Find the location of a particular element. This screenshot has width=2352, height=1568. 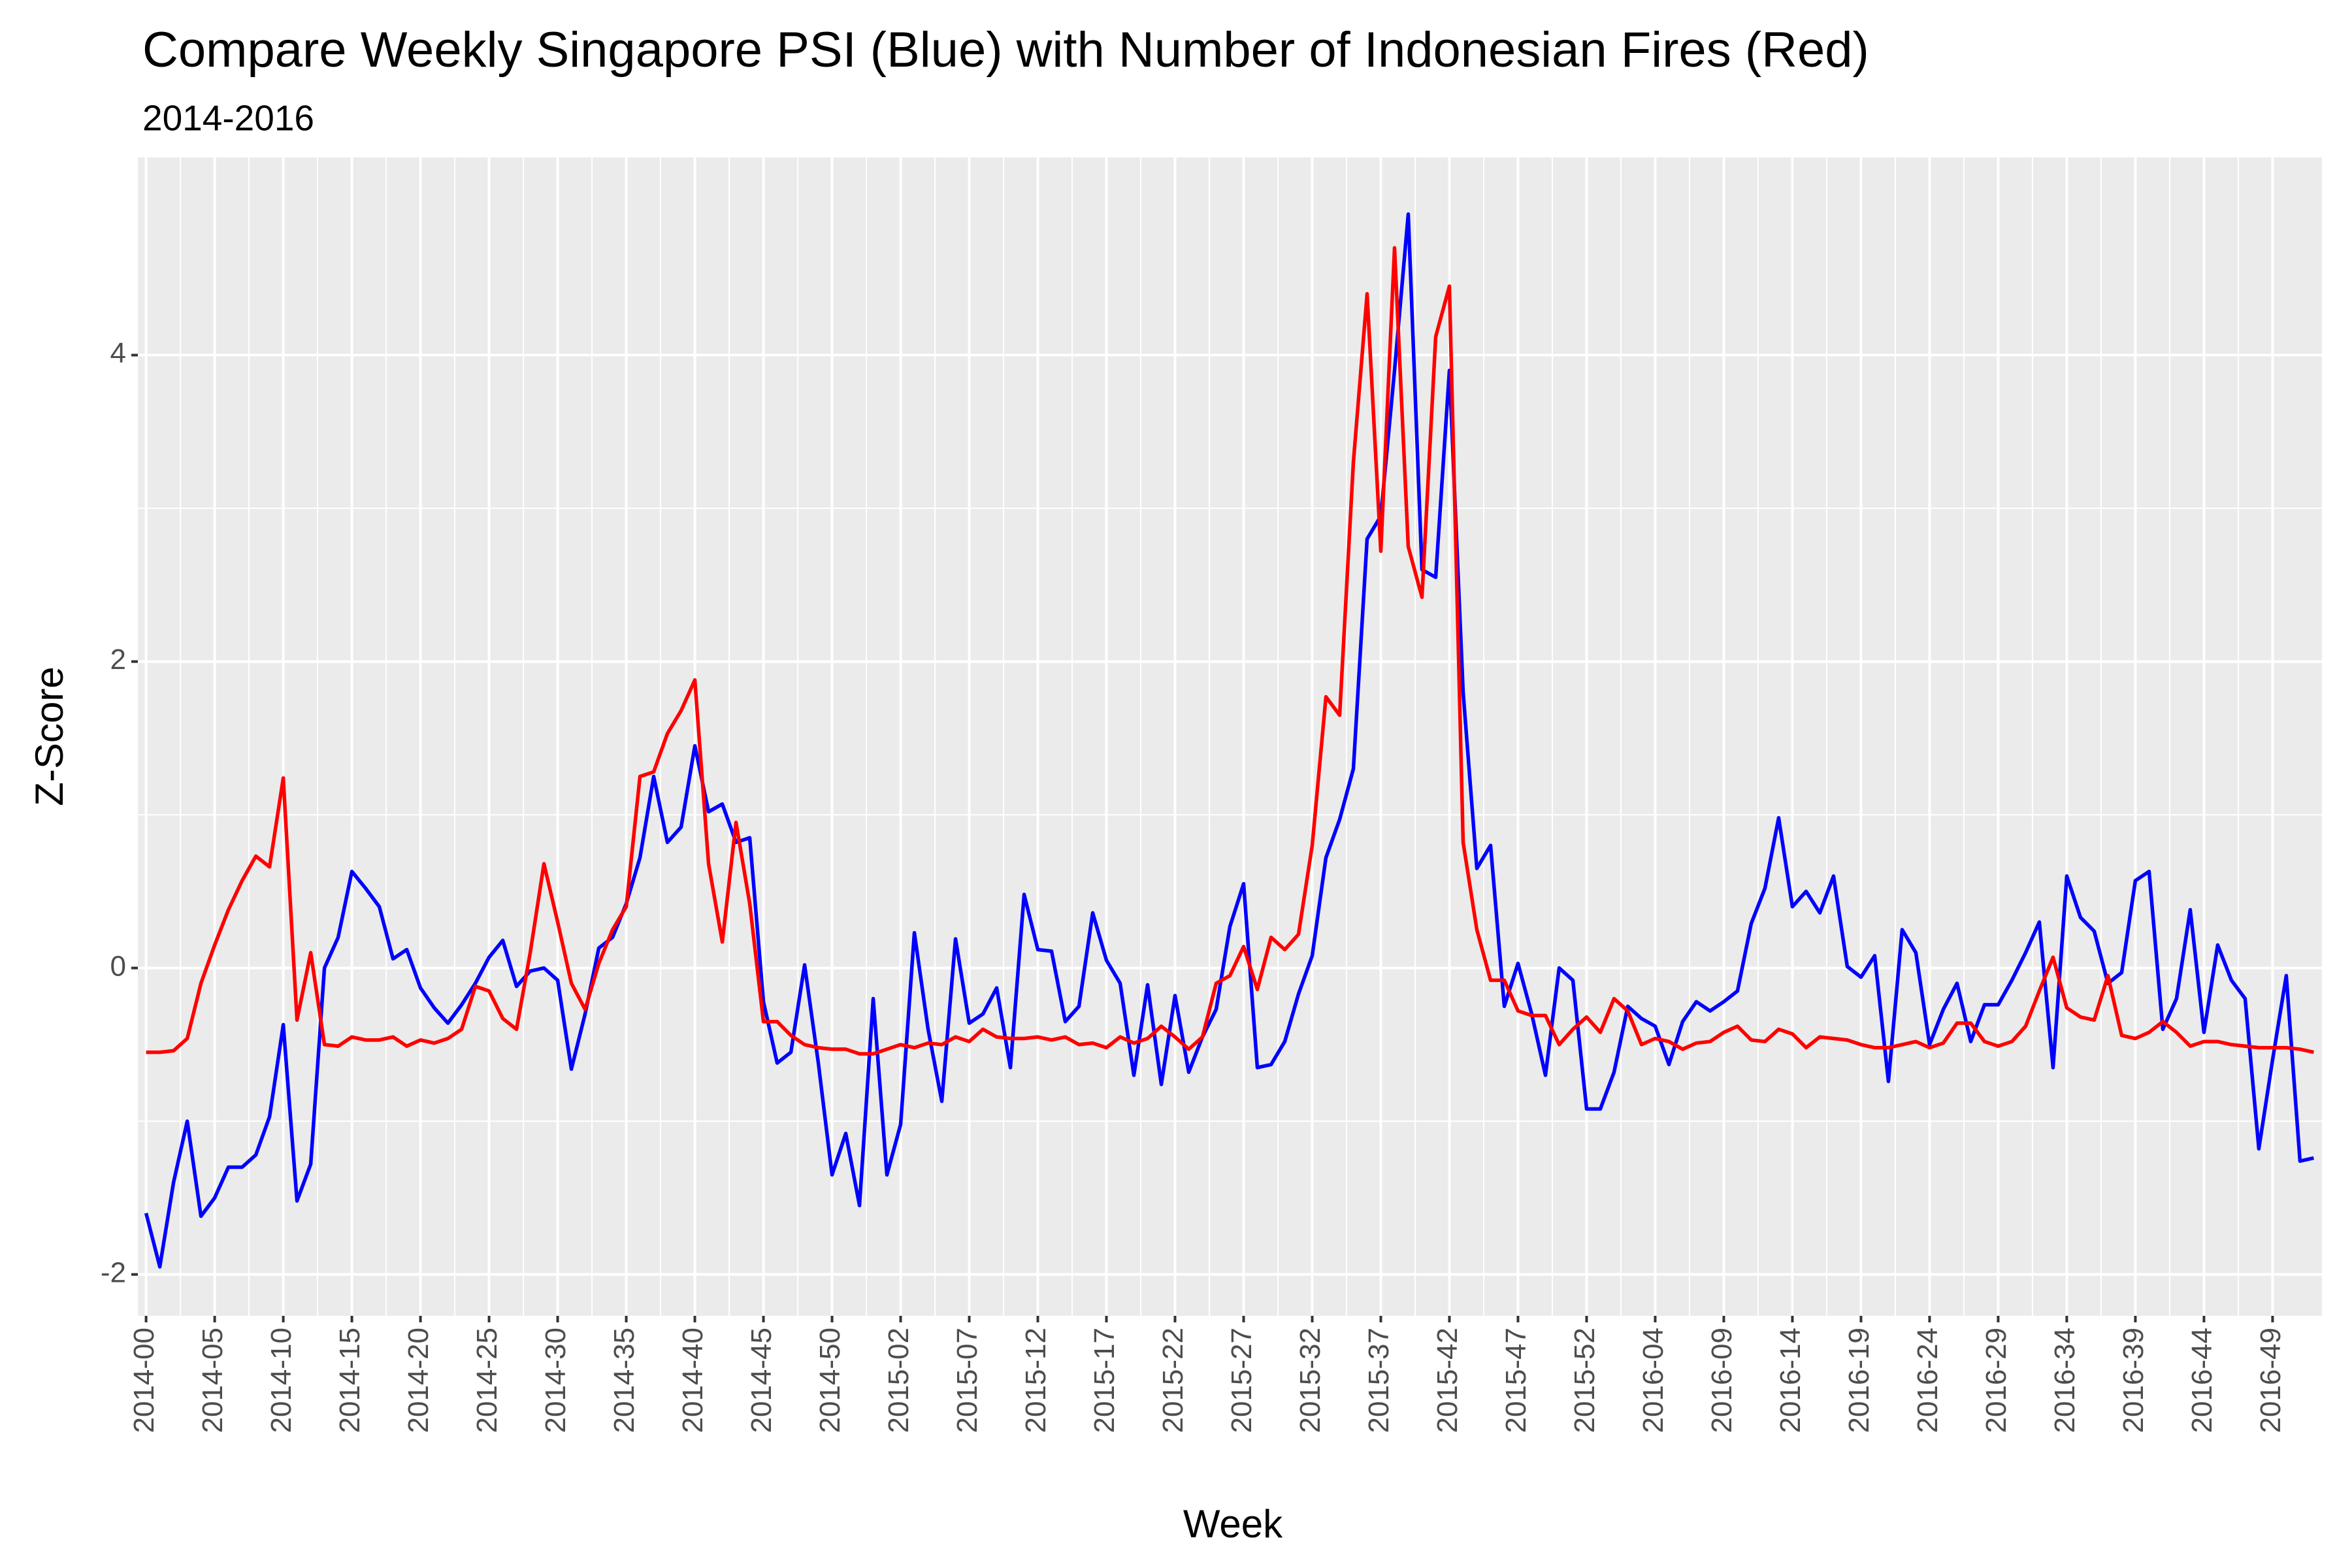

x-tick-label: 2014-05 is located at coordinates (213, 1380).